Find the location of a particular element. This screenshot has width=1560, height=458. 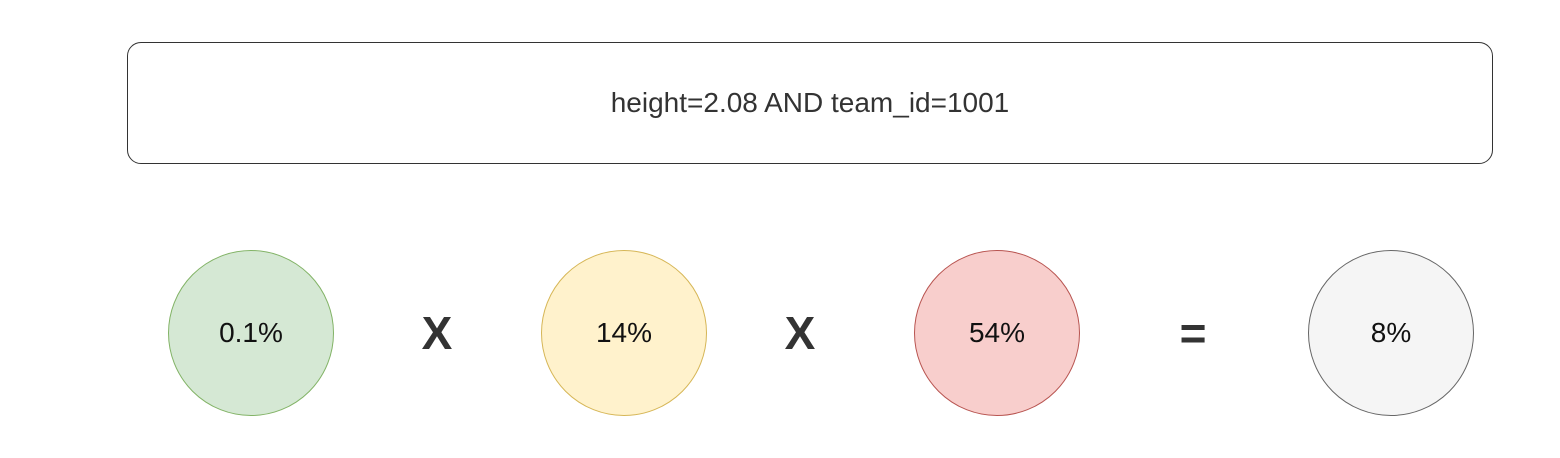

circle-label: 54% is located at coordinates (997, 332).